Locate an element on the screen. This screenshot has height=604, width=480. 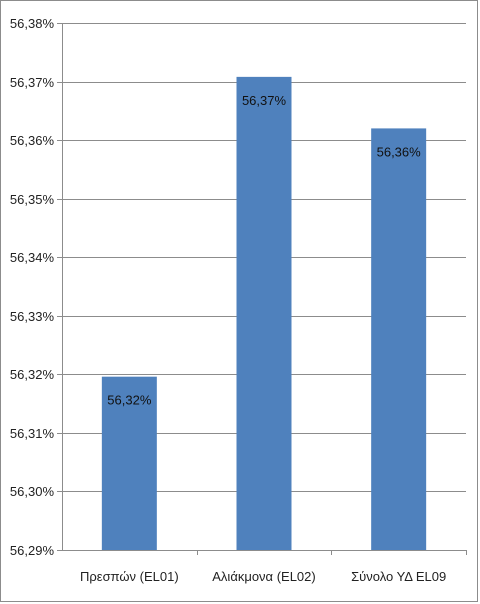
x-category-label: Σύνολο ΥΔ EL09 is located at coordinates (398, 576).